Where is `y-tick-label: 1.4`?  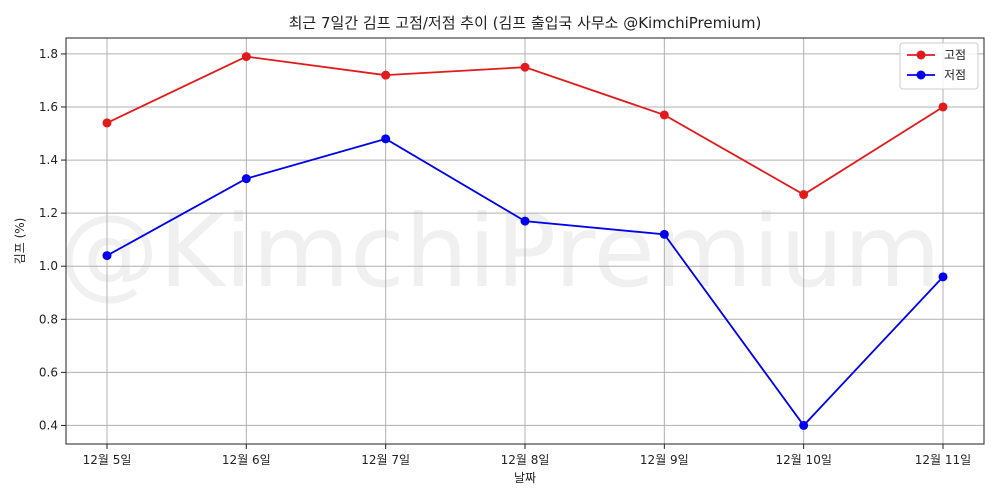
y-tick-label: 1.4 is located at coordinates (48, 160).